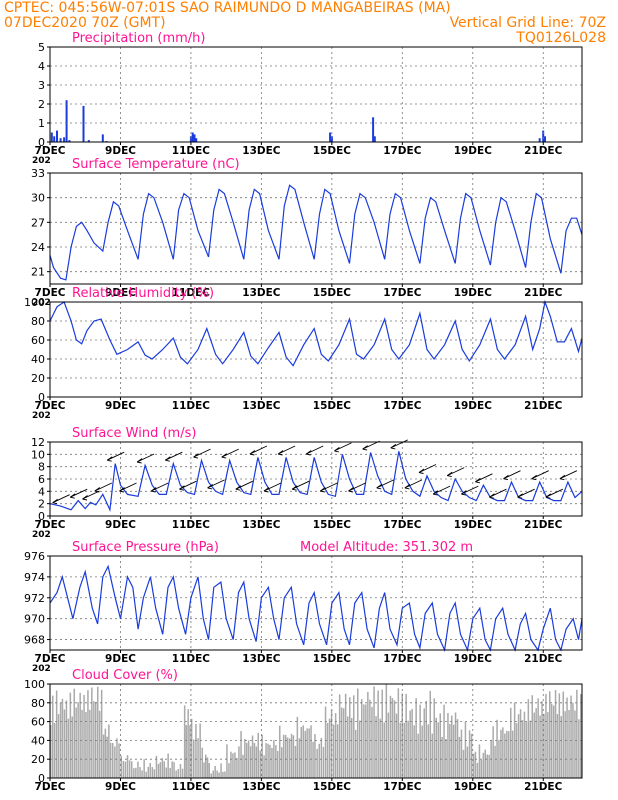 This screenshot has width=618, height=800. What do you see at coordinates (41, 303) in the screenshot?
I see `x-year-label: 202` at bounding box center [41, 303].